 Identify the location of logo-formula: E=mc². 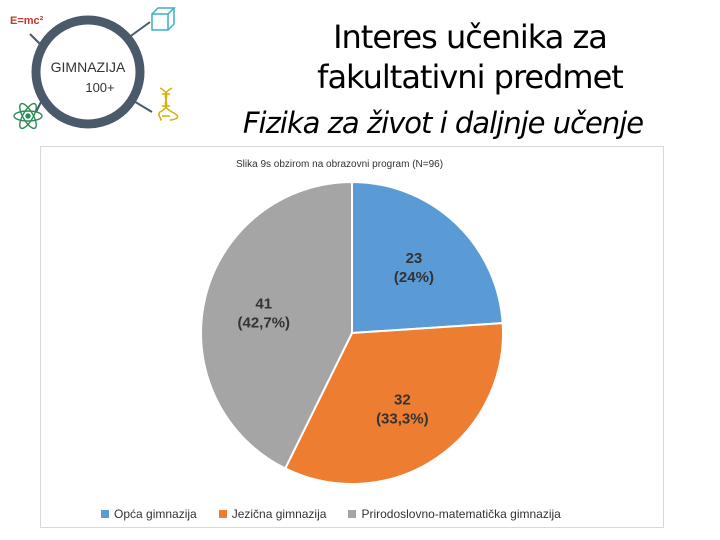
(27, 21).